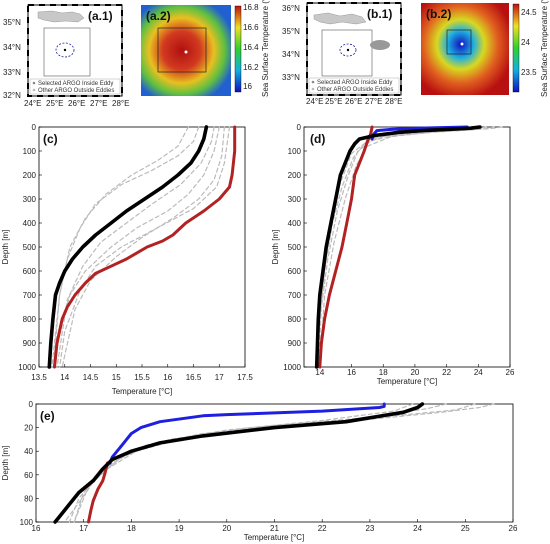 The height and width of the screenshot is (544, 550). I want to click on chart-c-label: (c), so click(50, 139).